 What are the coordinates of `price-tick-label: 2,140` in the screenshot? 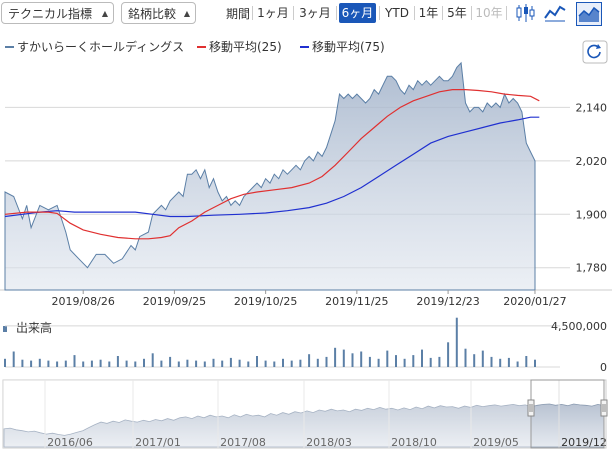 It's located at (592, 107).